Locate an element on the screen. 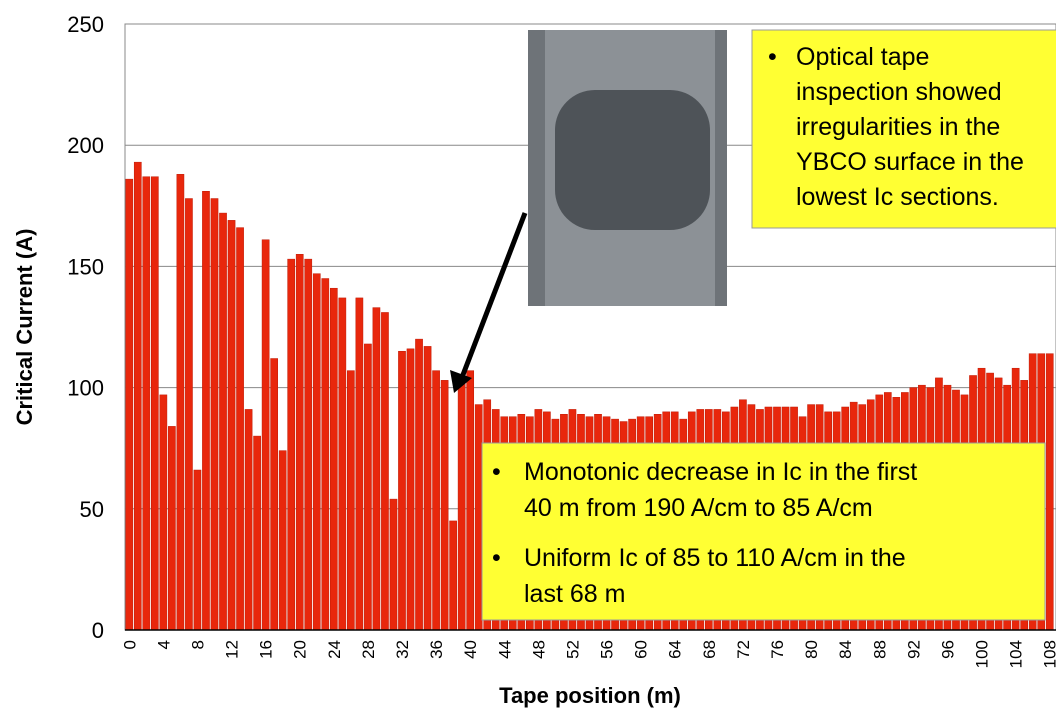 The height and width of the screenshot is (714, 1056). annotation-text: 40 m from 190 A/cm to 85 A/cm is located at coordinates (698, 508).